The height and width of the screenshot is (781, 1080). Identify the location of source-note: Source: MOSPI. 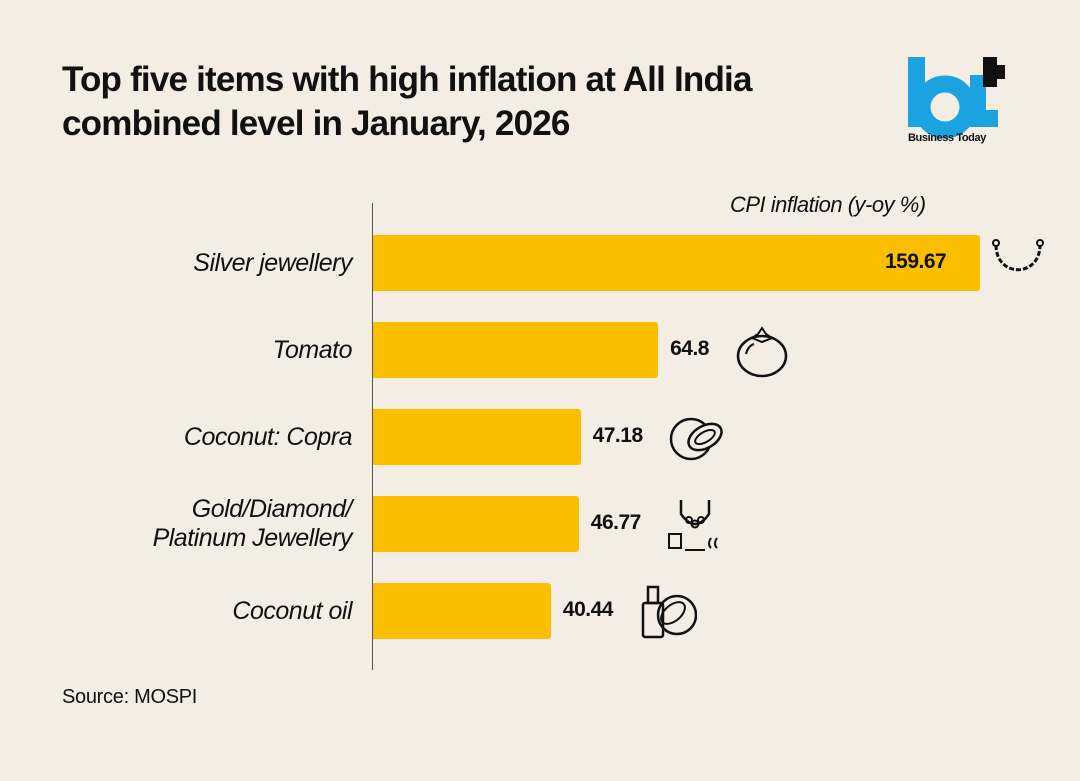
(130, 697).